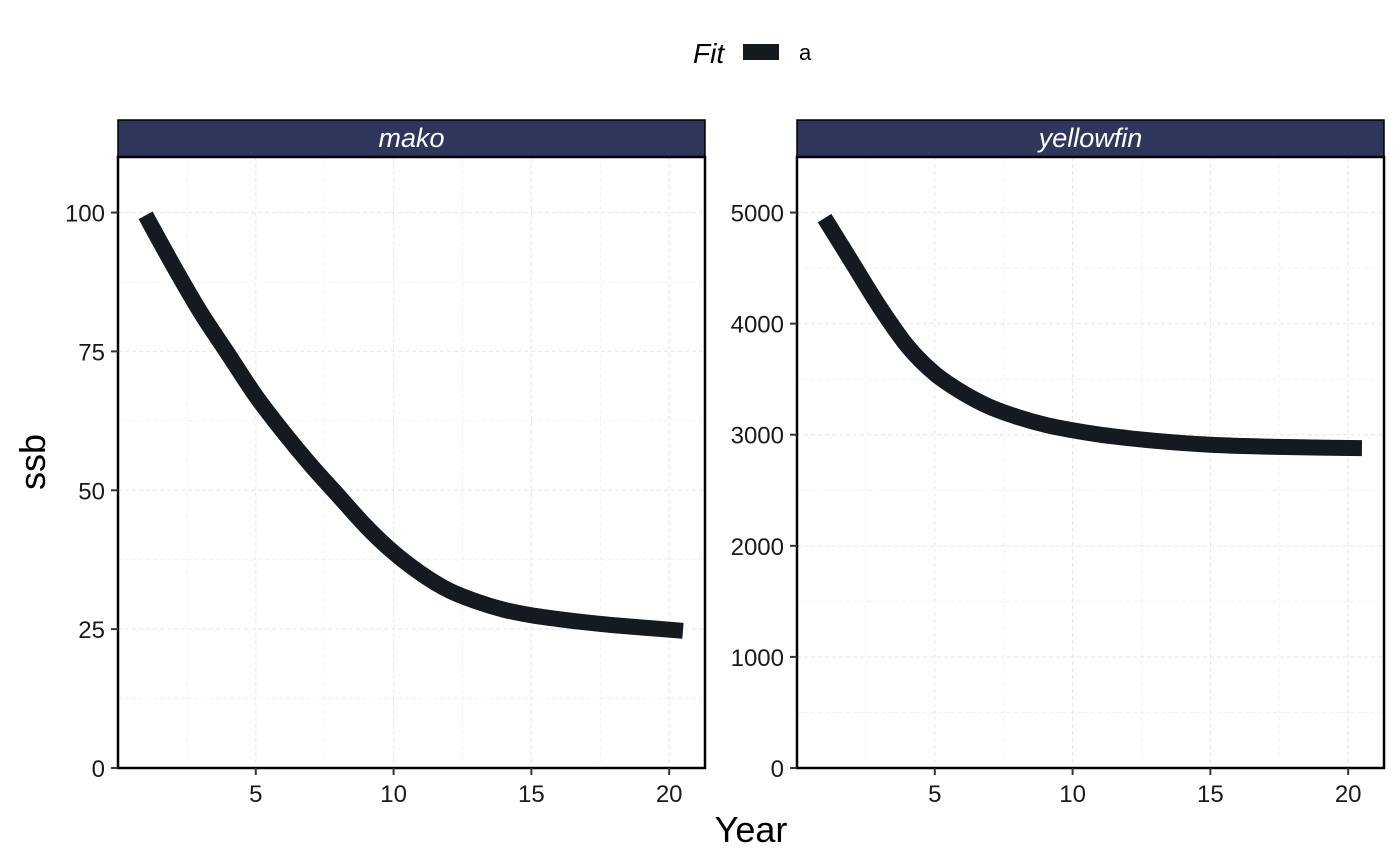 The width and height of the screenshot is (1400, 865). I want to click on legend: Fit a, so click(752, 53).